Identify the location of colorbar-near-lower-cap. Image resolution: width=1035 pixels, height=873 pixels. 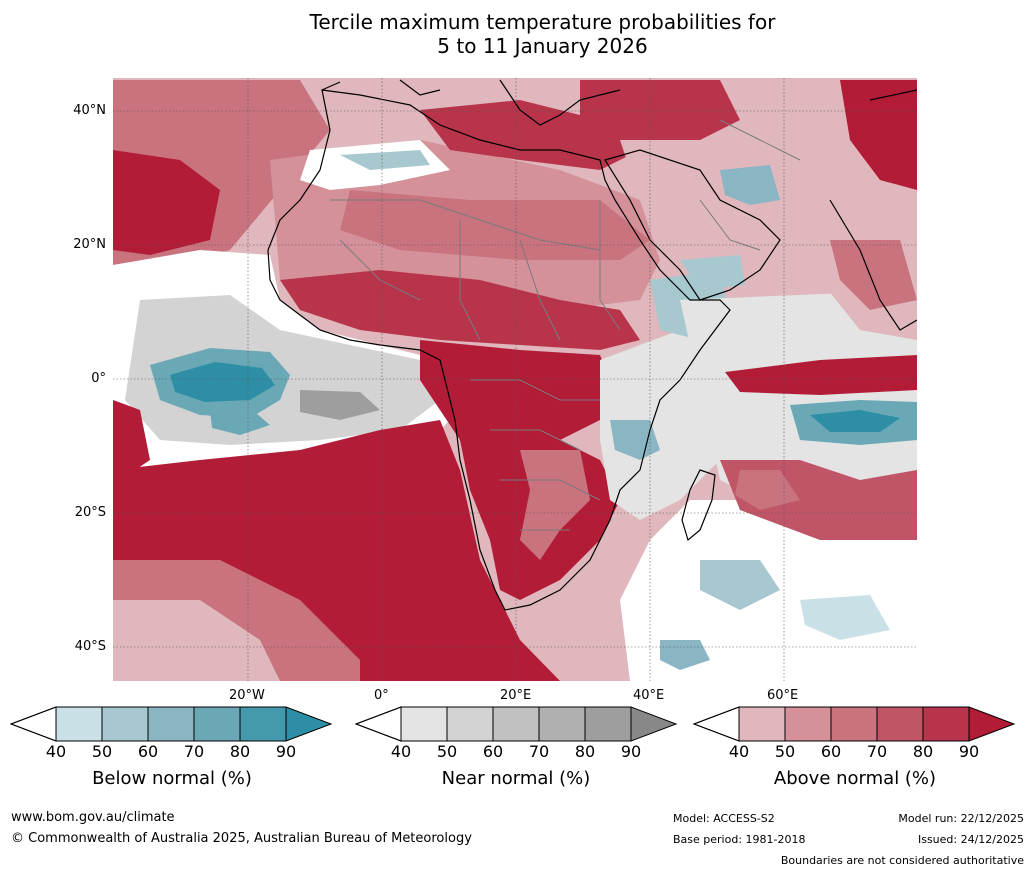
(378, 724).